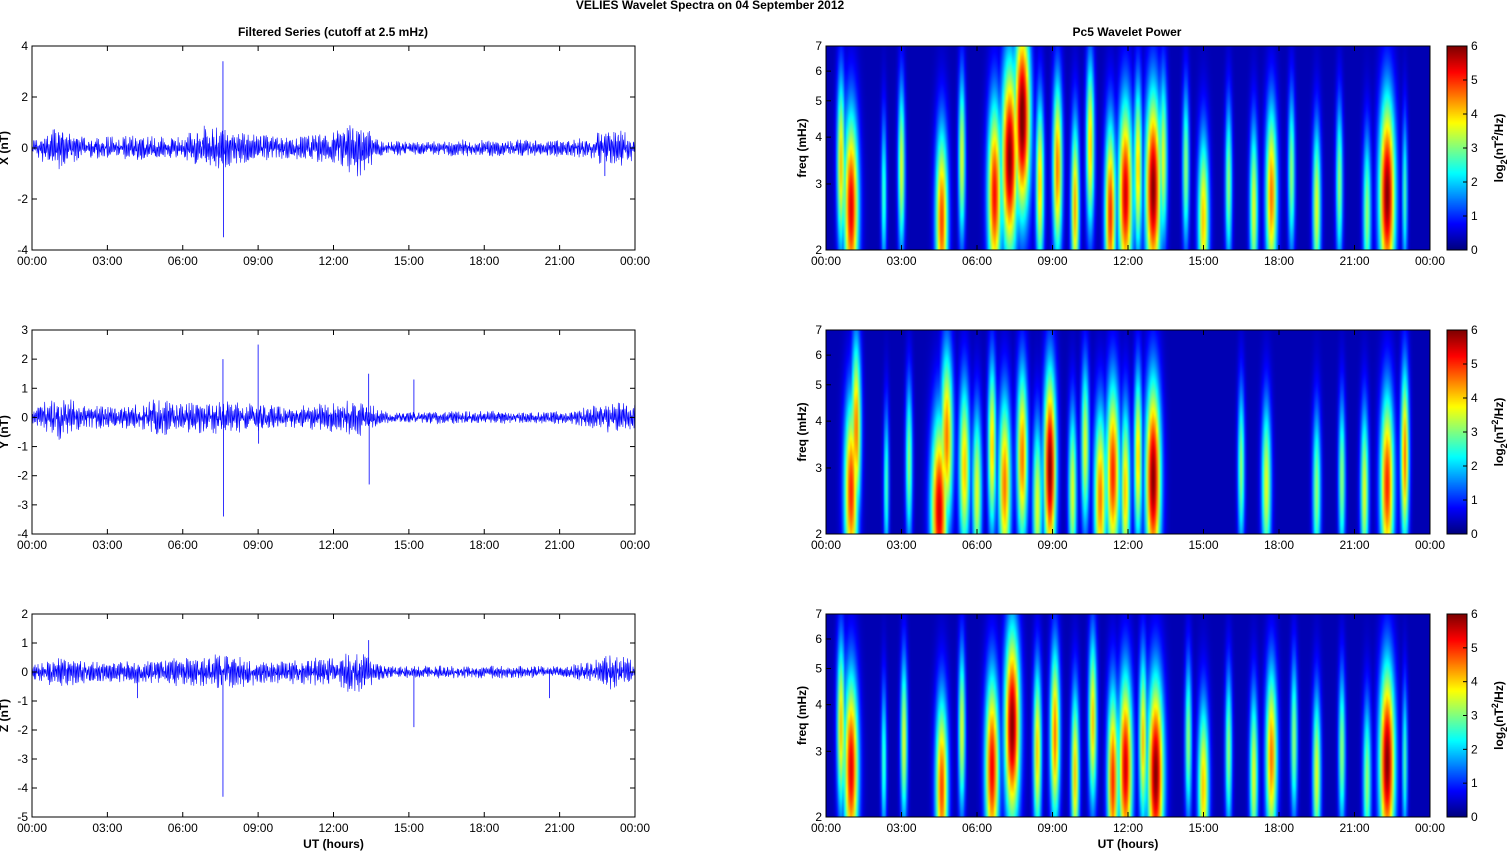  I want to click on line-xtick-label: 12:00, so click(333, 828).